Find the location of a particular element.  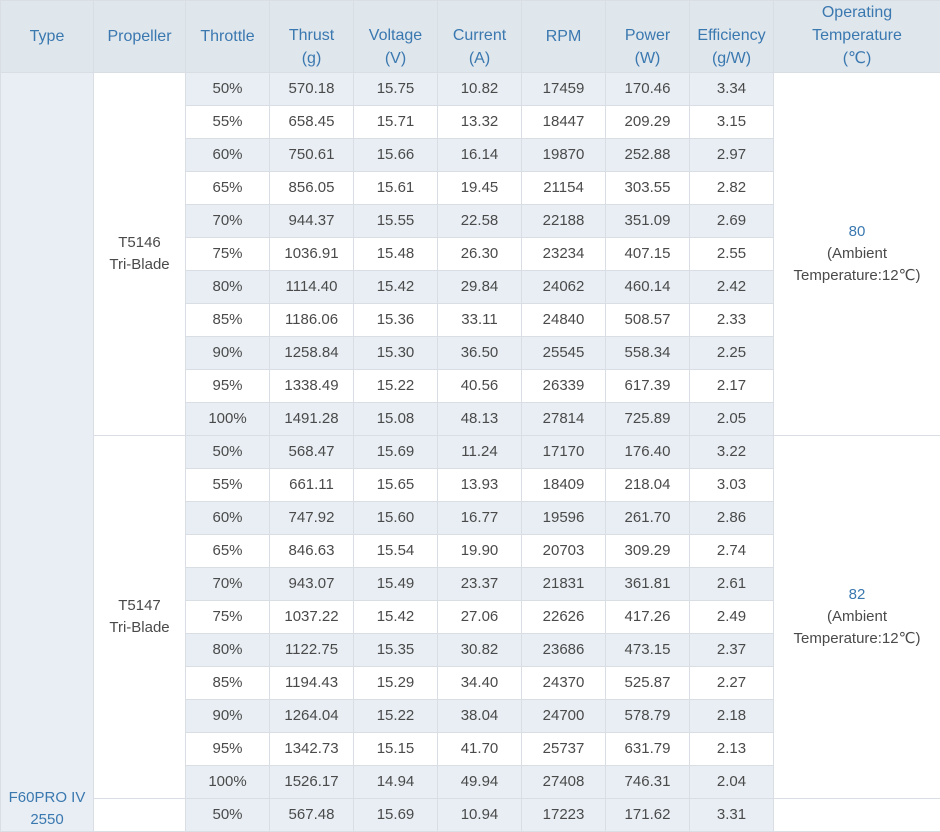

power-cell: 617.39 is located at coordinates (648, 386).